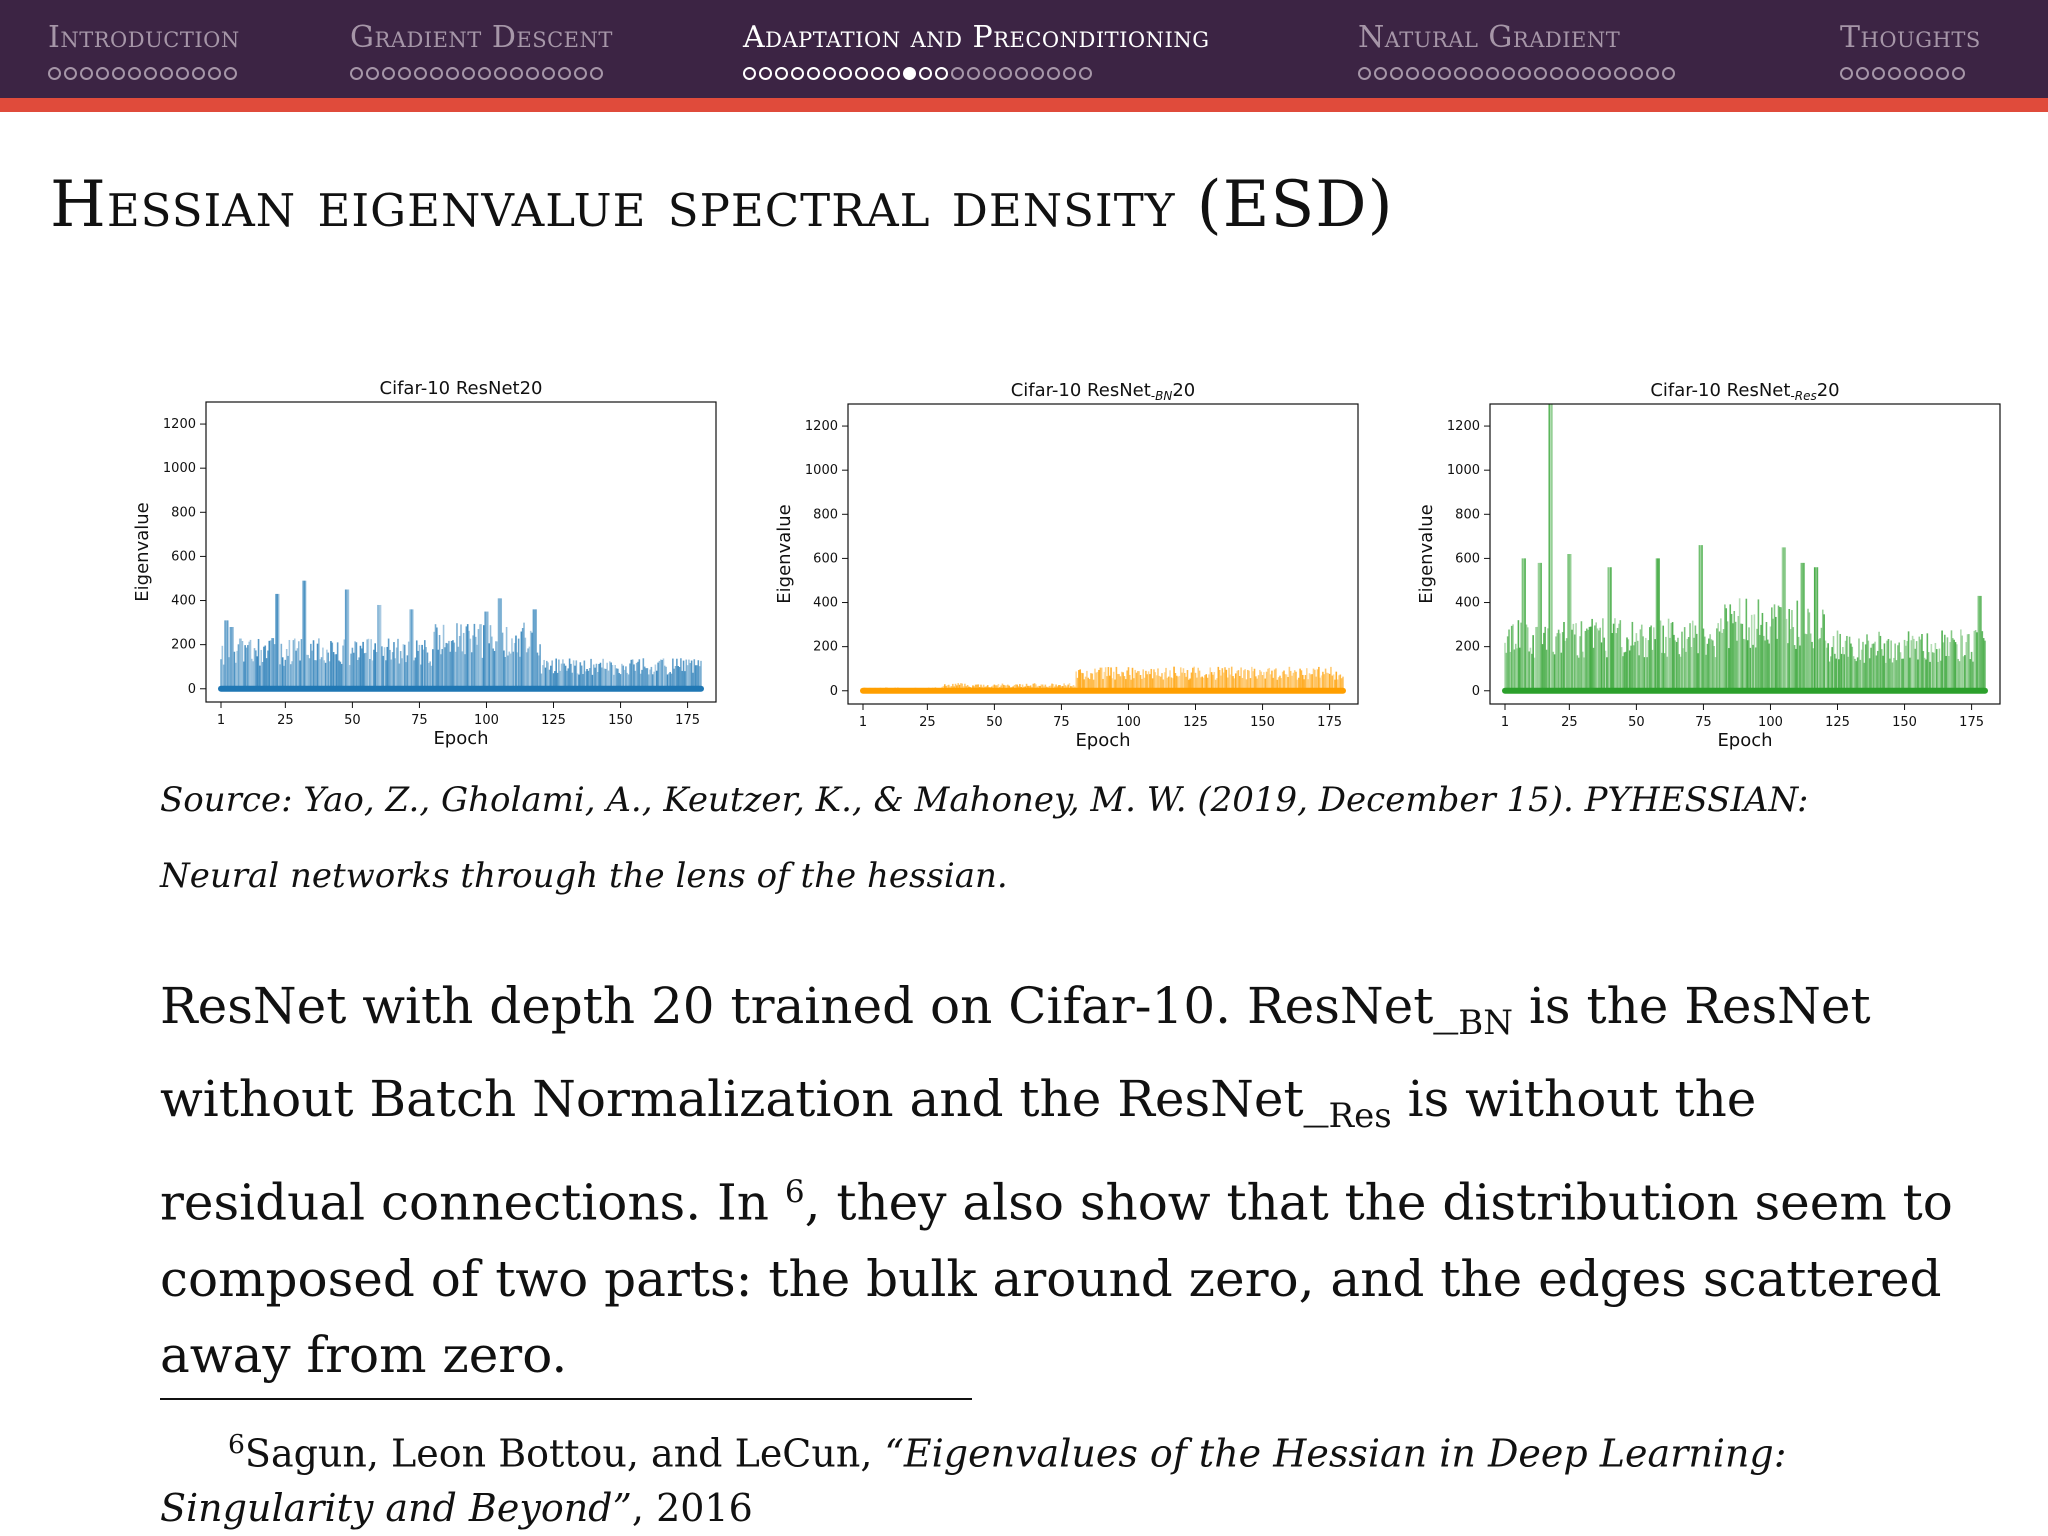 This screenshot has width=2048, height=1536. I want to click on y-tick-label: 1000, so click(1463, 470).